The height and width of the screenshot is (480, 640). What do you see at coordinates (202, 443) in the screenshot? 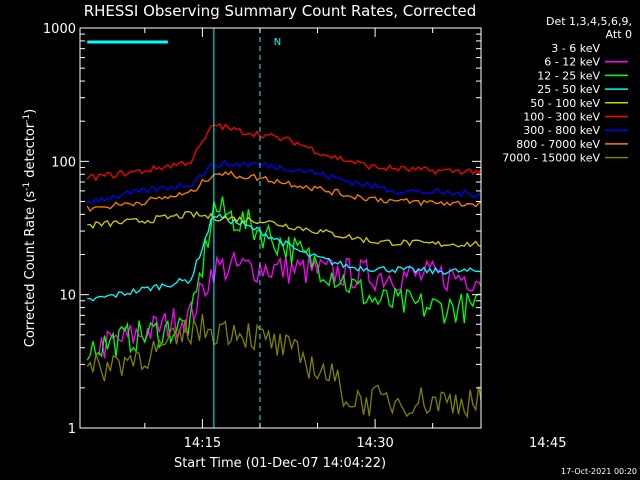
I see `x-tick-label-0: 14:15` at bounding box center [202, 443].